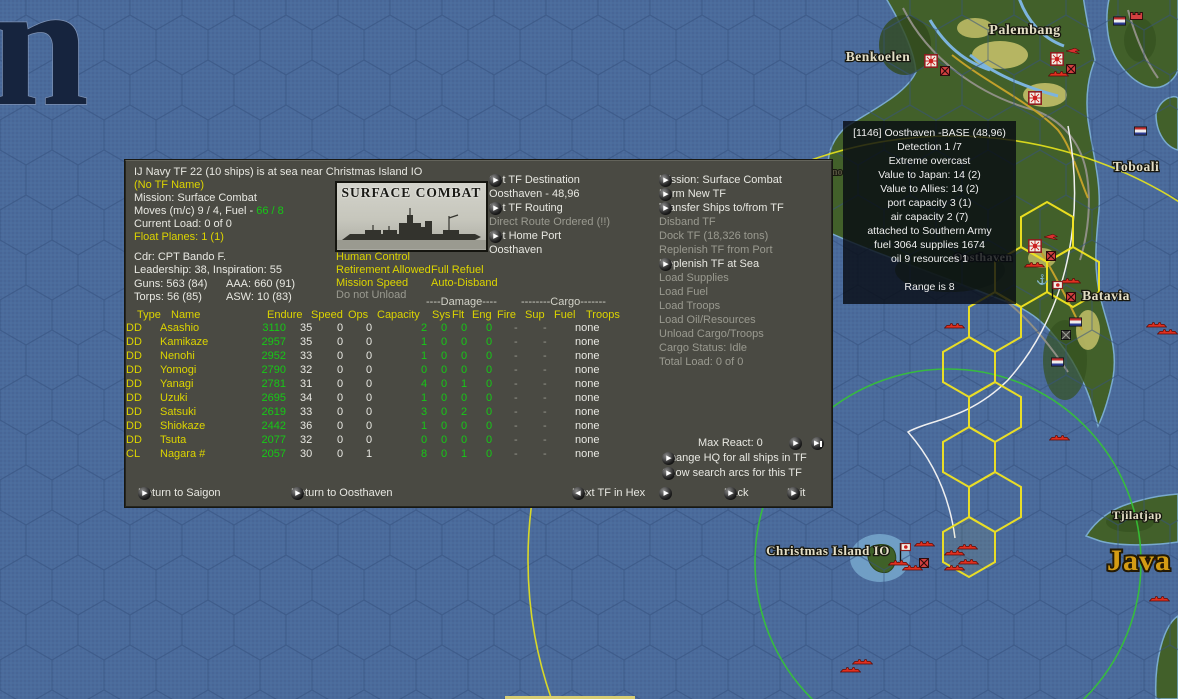 This screenshot has height=699, width=1178. What do you see at coordinates (716, 250) in the screenshot?
I see `menu-item: Replenish TF from Port` at bounding box center [716, 250].